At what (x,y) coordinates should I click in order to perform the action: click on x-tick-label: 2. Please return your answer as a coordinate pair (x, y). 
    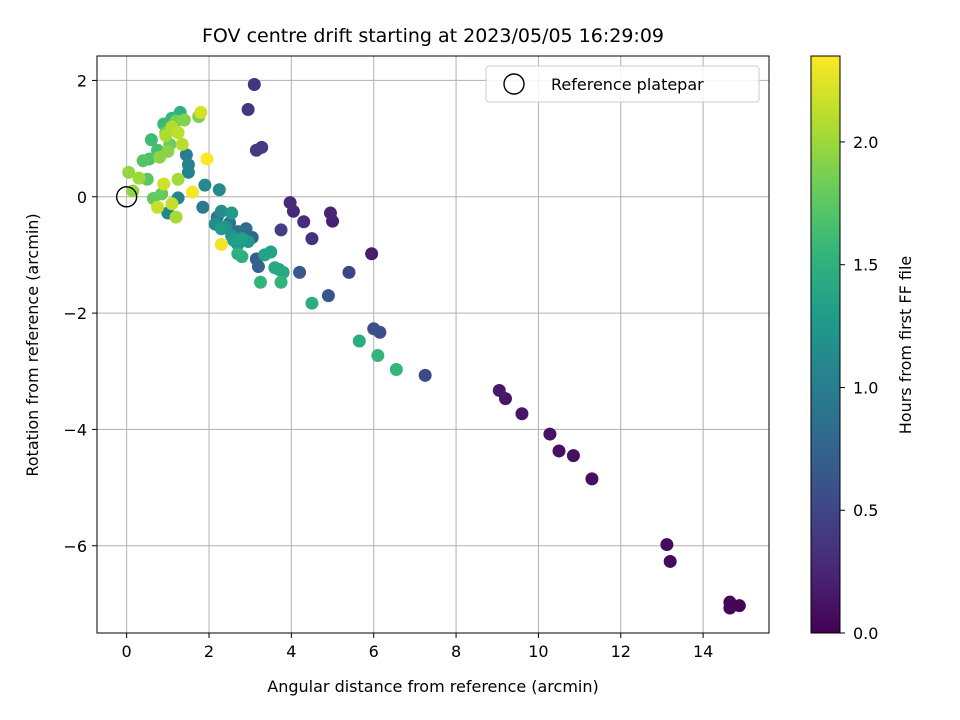
    Looking at the image, I should click on (209, 651).